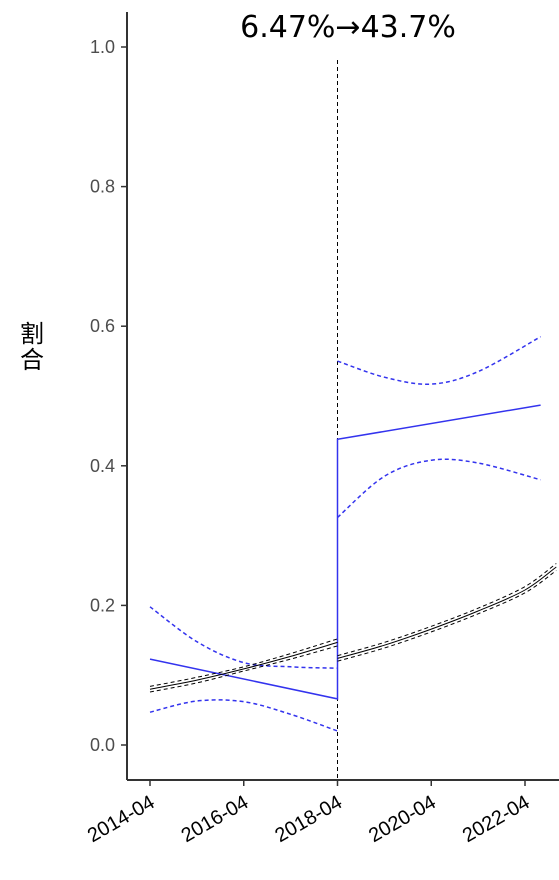 The image size is (559, 880). I want to click on x-axis: 2014-04 2016-04 2018-04 2020-04 2022-04, so click(321, 813).